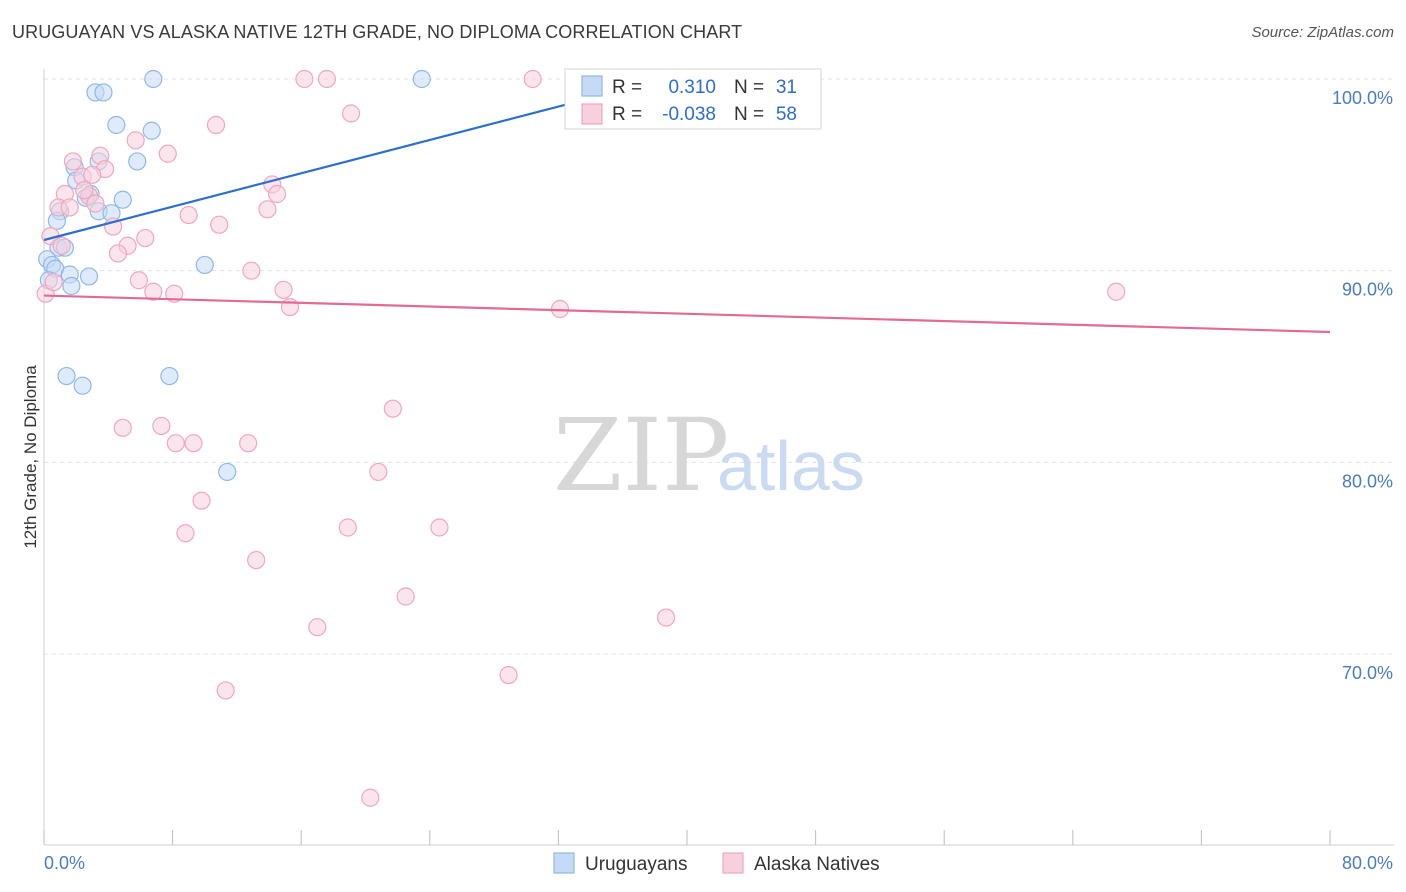  I want to click on legend-r-value-2: -0.038, so click(689, 114).